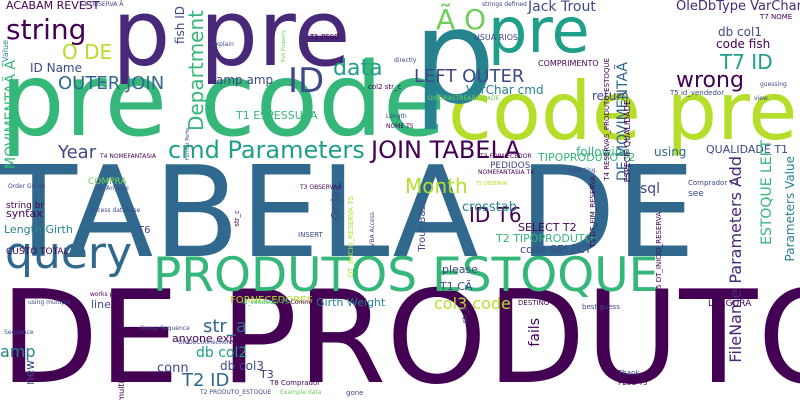 The image size is (800, 400). I want to click on word-oledbconnection: OleDbConnection, so click(204, 342).